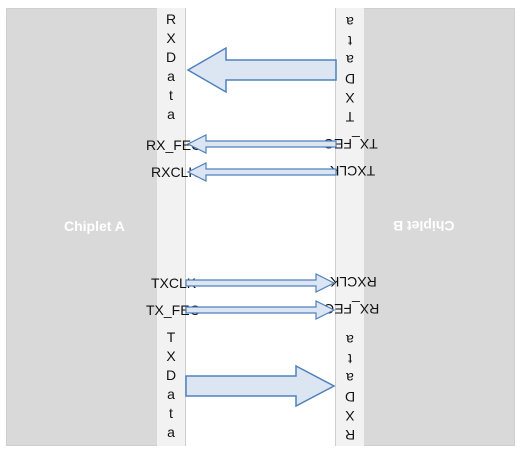 This screenshot has width=522, height=455. Describe the element at coordinates (174, 172) in the screenshot. I see `a-rxclk-label: RXCLK` at that location.